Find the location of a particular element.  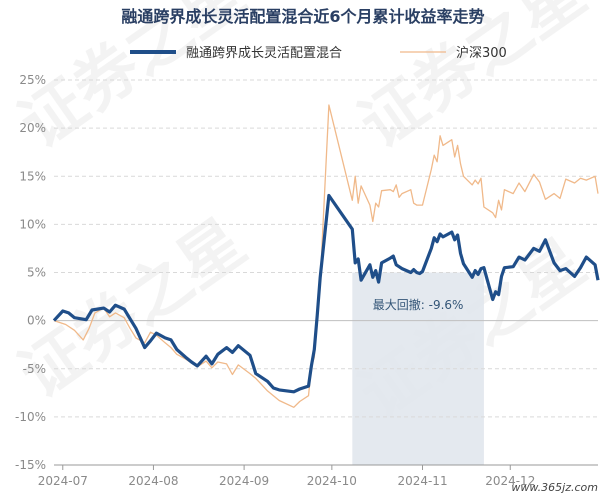

legend-label-index: 沪深300 is located at coordinates (481, 53).